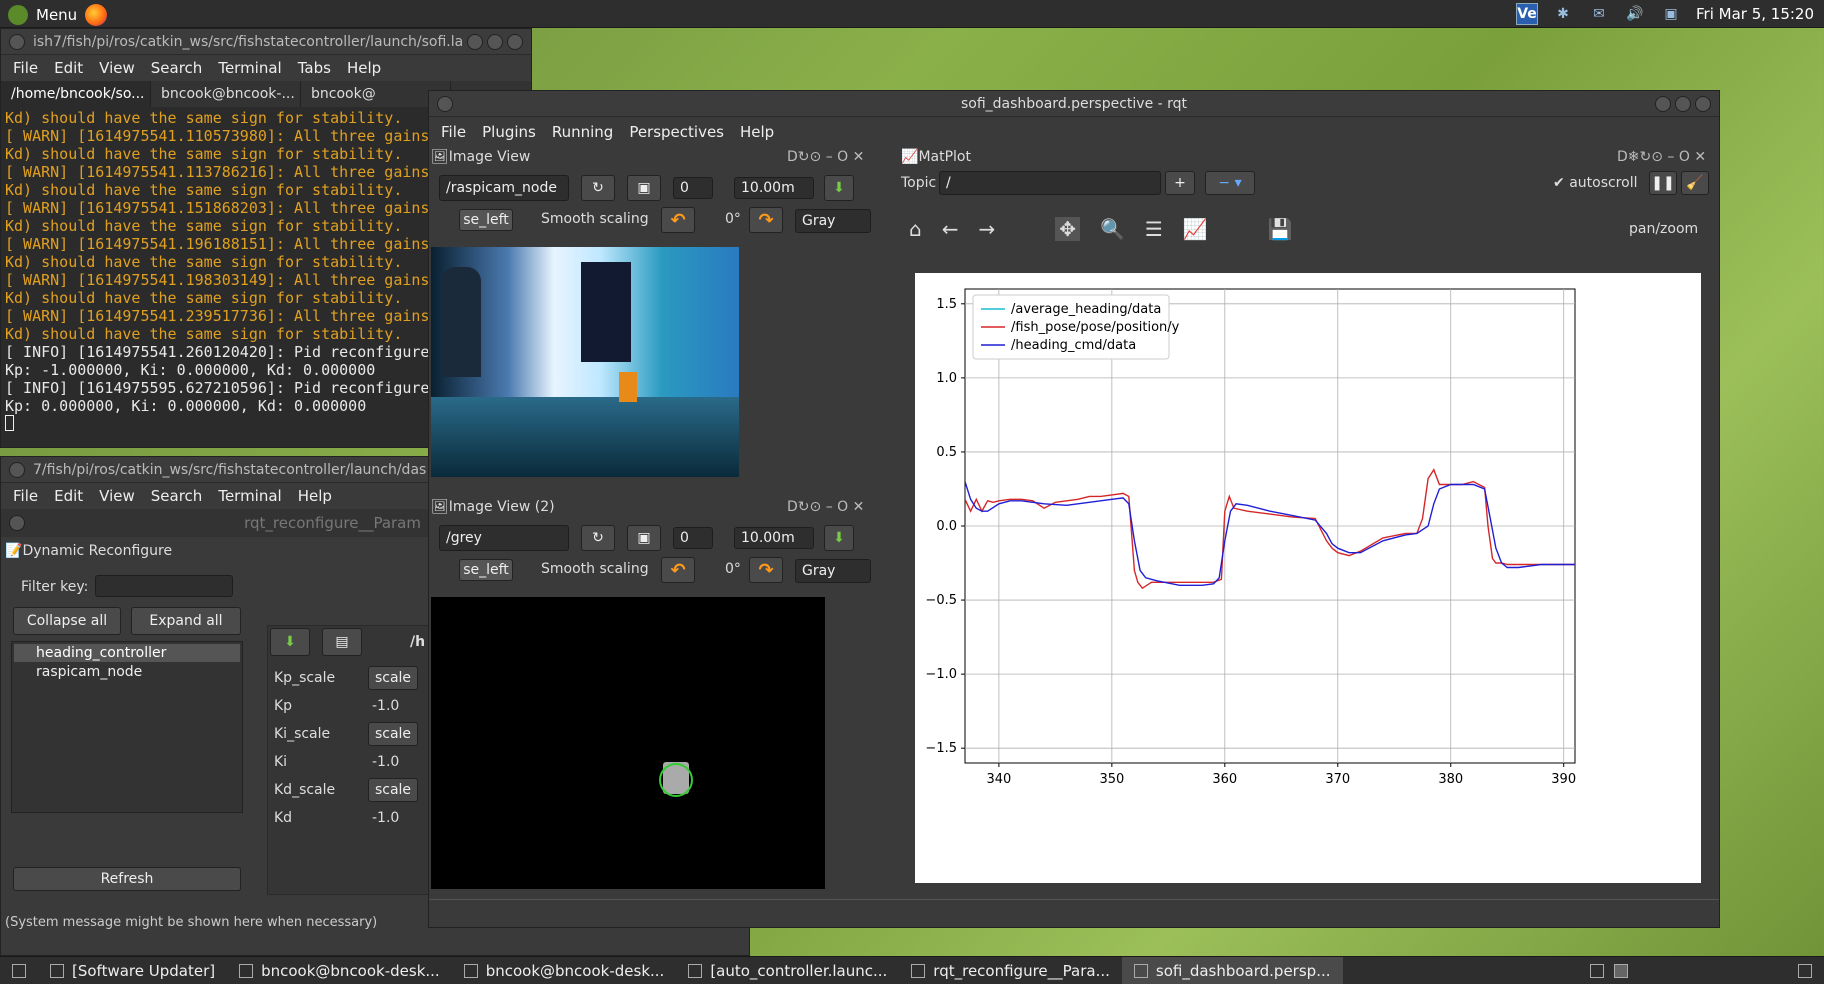 This screenshot has width=1824, height=984. Describe the element at coordinates (364, 68) in the screenshot. I see `t1-menu-help: Help` at that location.